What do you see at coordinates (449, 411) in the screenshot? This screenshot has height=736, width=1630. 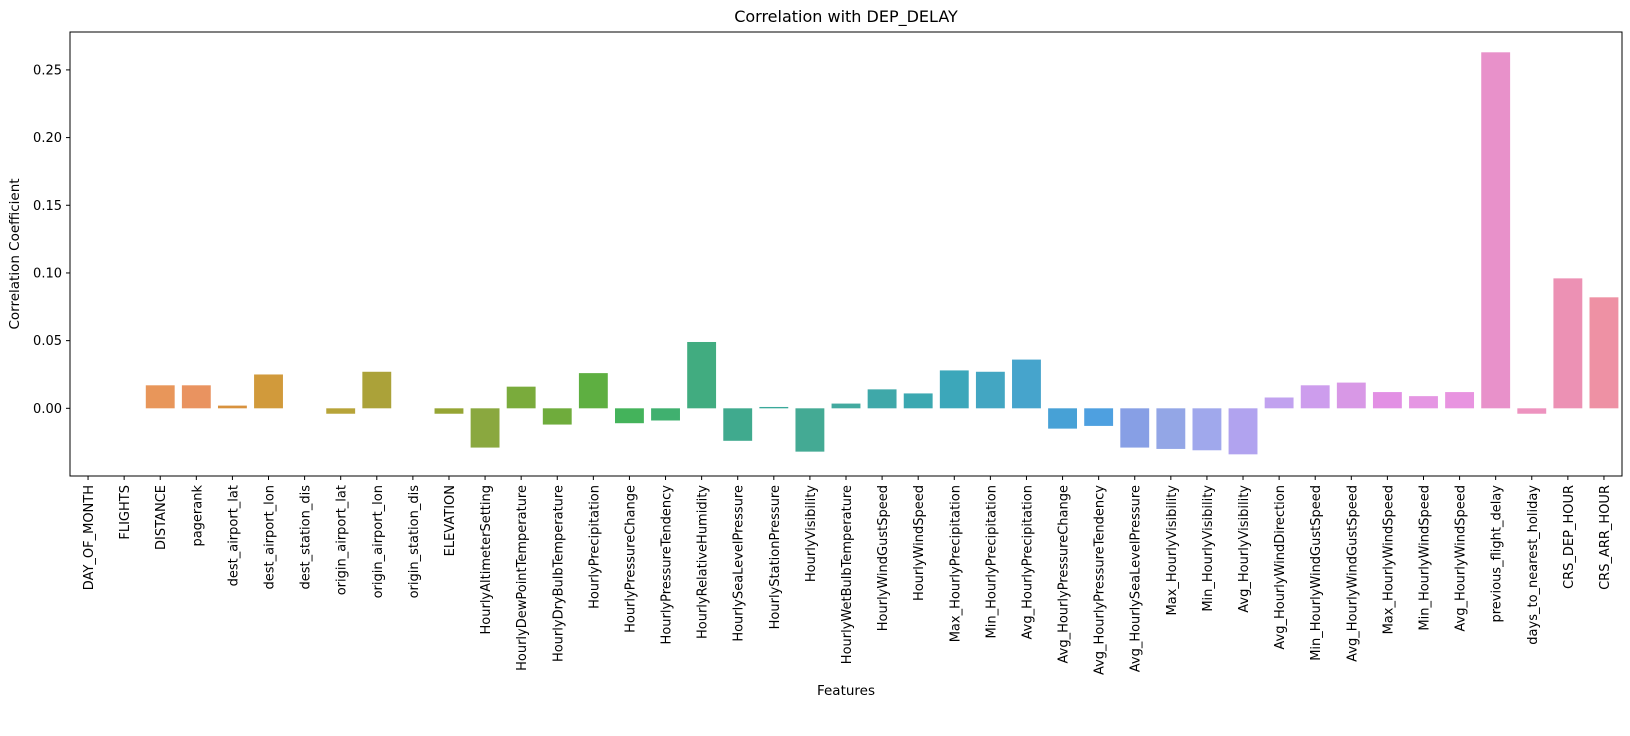 I see `bar-ELEVATION` at bounding box center [449, 411].